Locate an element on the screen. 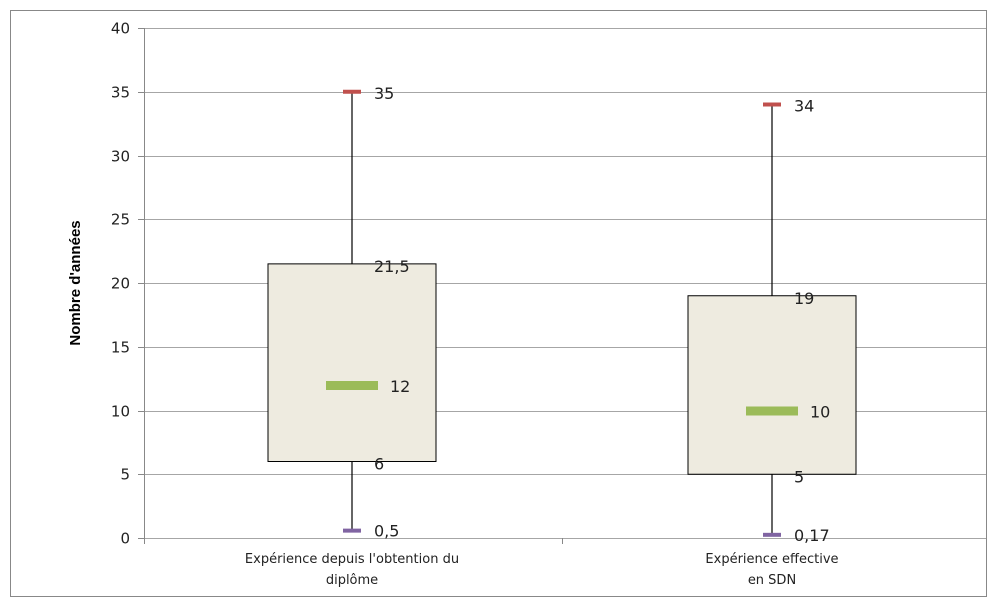  max-label-1: 34 is located at coordinates (804, 106).